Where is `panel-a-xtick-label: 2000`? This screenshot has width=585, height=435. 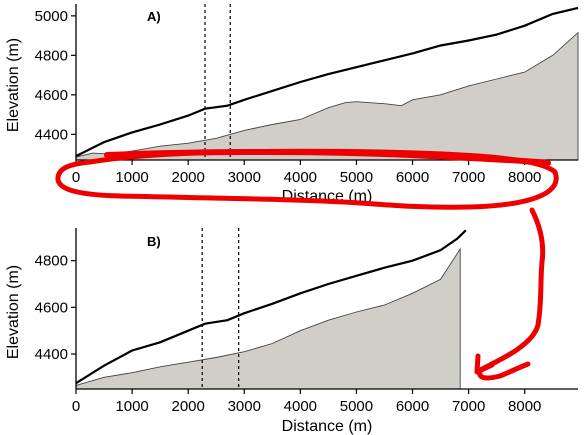
panel-a-xtick-label: 2000 is located at coordinates (187, 177).